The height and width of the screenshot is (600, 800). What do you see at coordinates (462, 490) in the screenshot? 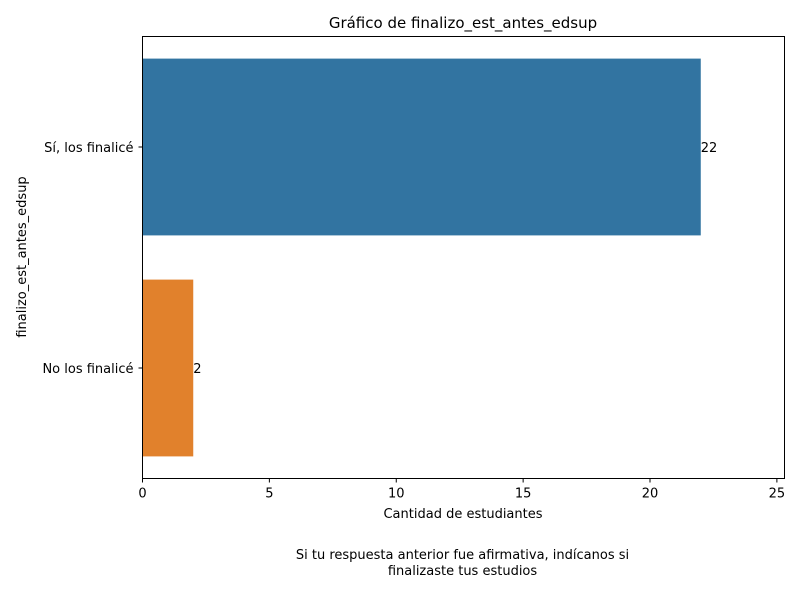
I see `x-axis-ticks: 0 5 10 15 20 25` at bounding box center [462, 490].